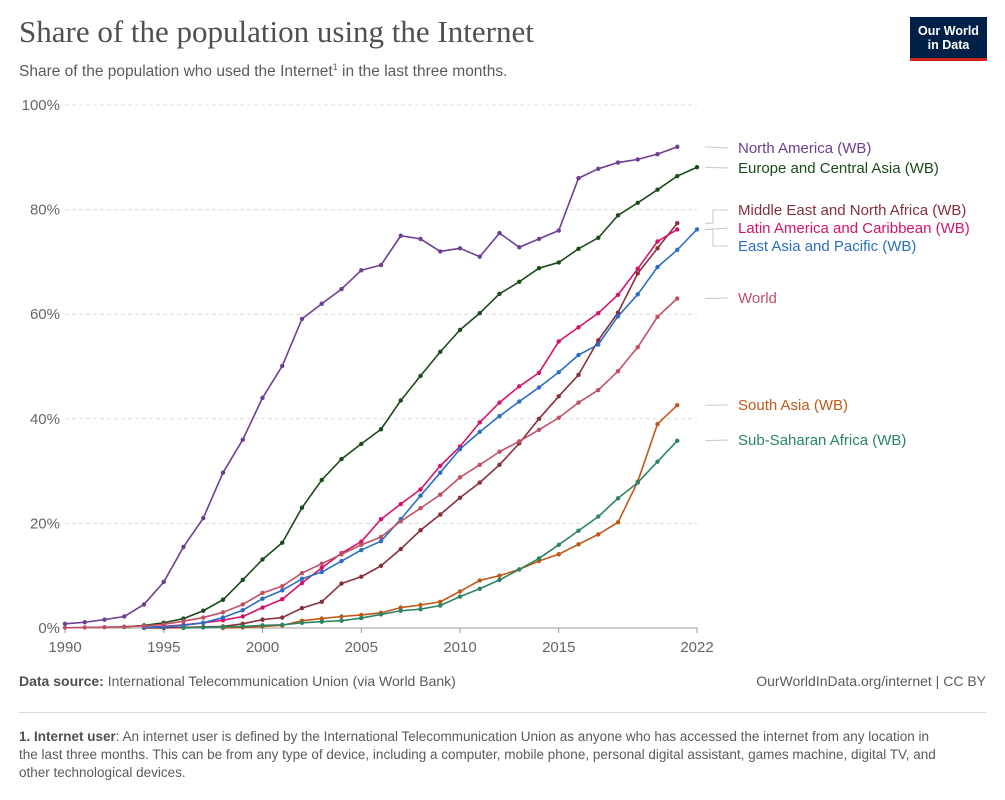  I want to click on logo-line: Our World, so click(948, 31).